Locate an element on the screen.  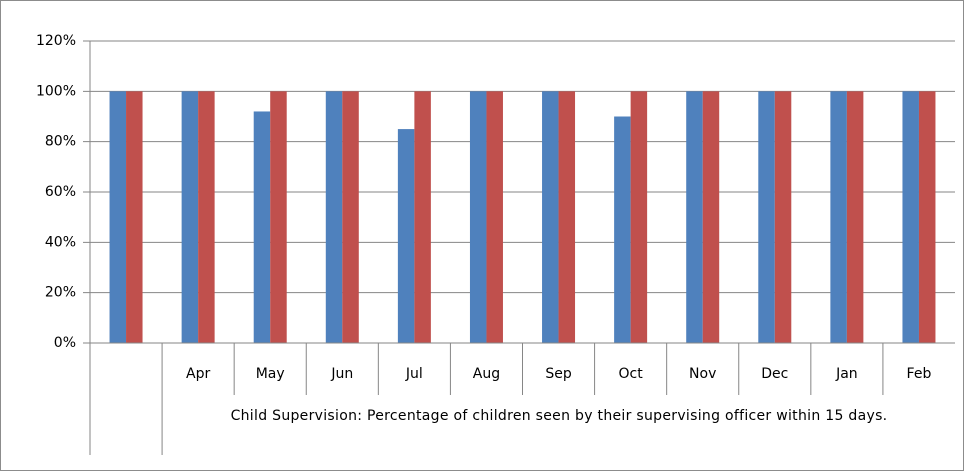
x-tick-label: Feb is located at coordinates (919, 374).